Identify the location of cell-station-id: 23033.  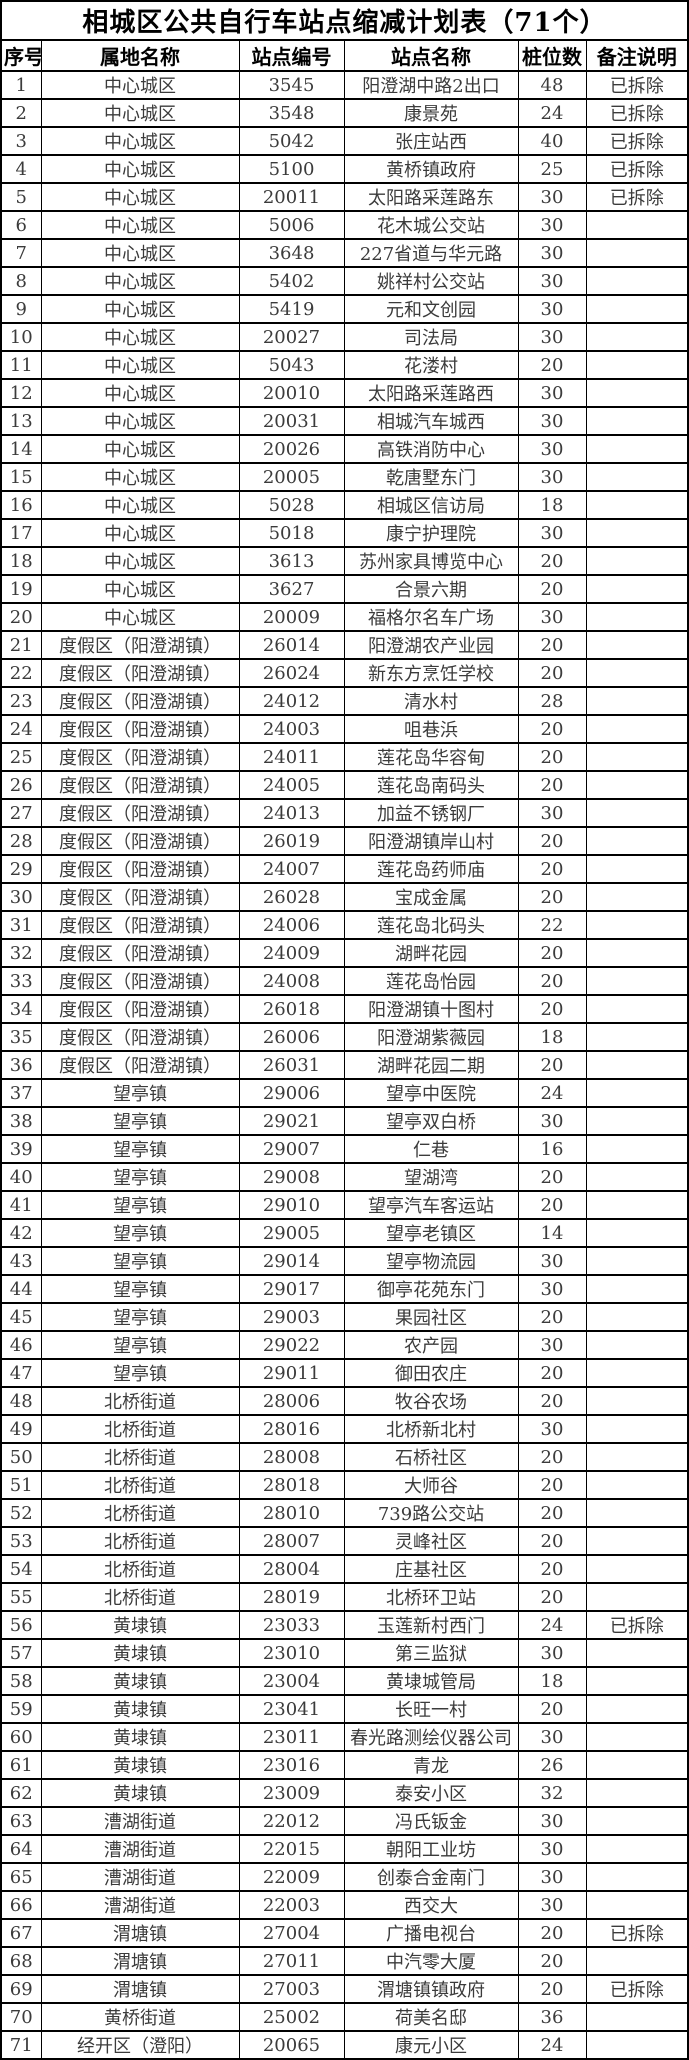
(291, 1625).